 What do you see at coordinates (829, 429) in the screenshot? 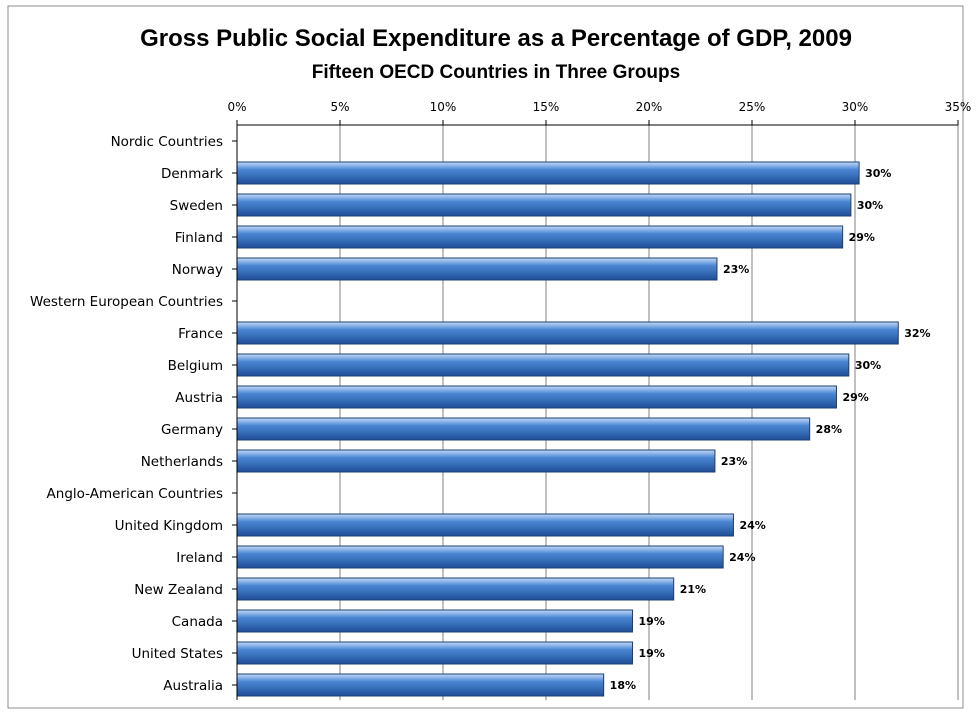
I see `data-label: 28%` at bounding box center [829, 429].